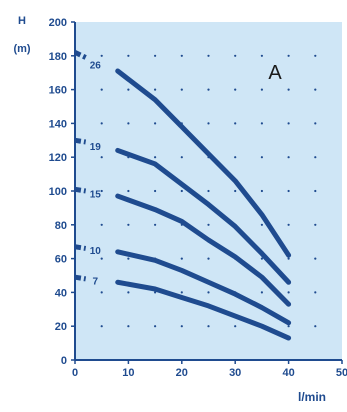 The width and height of the screenshot is (347, 412). I want to click on x-axis-label: l/min, so click(312, 397).